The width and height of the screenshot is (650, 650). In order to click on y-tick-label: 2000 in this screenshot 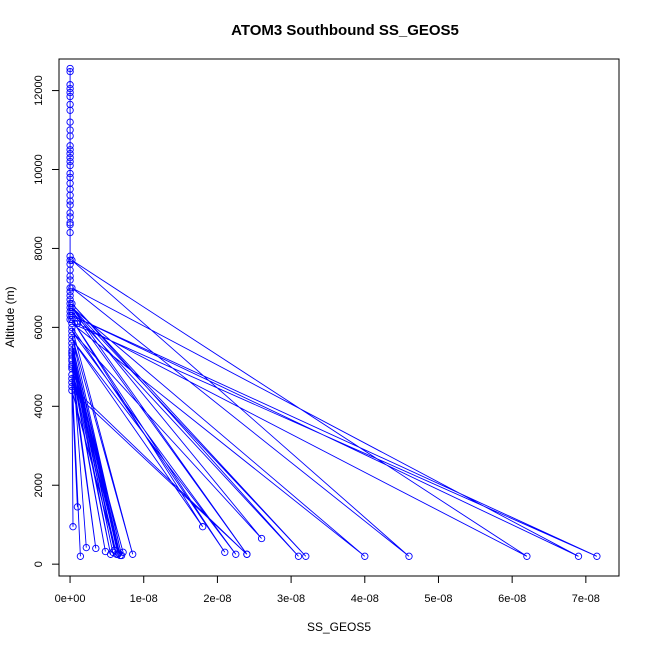, I will do `click(39, 485)`.